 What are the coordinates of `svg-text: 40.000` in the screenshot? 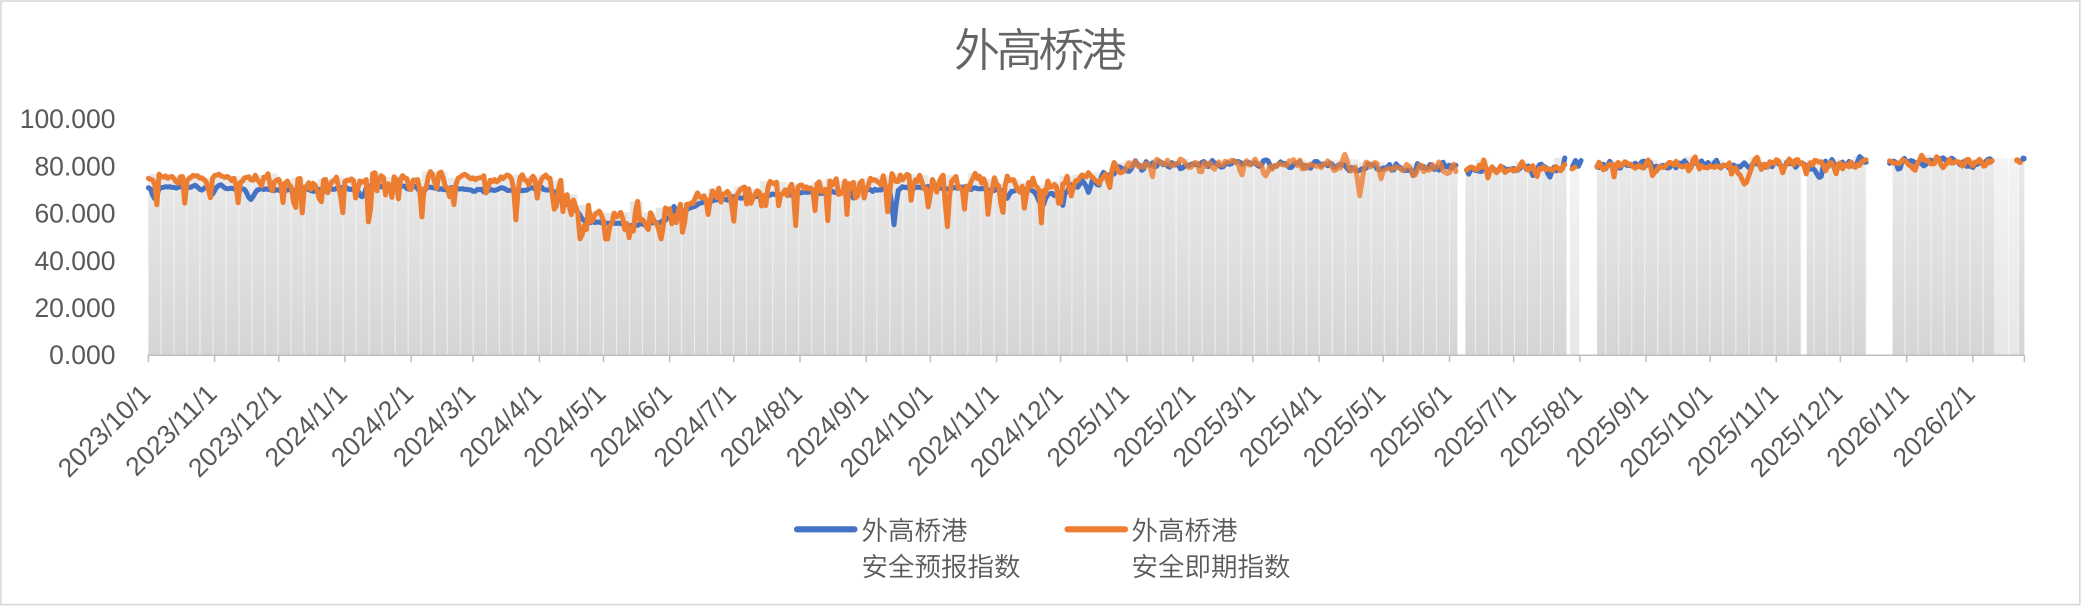 It's located at (74, 261).